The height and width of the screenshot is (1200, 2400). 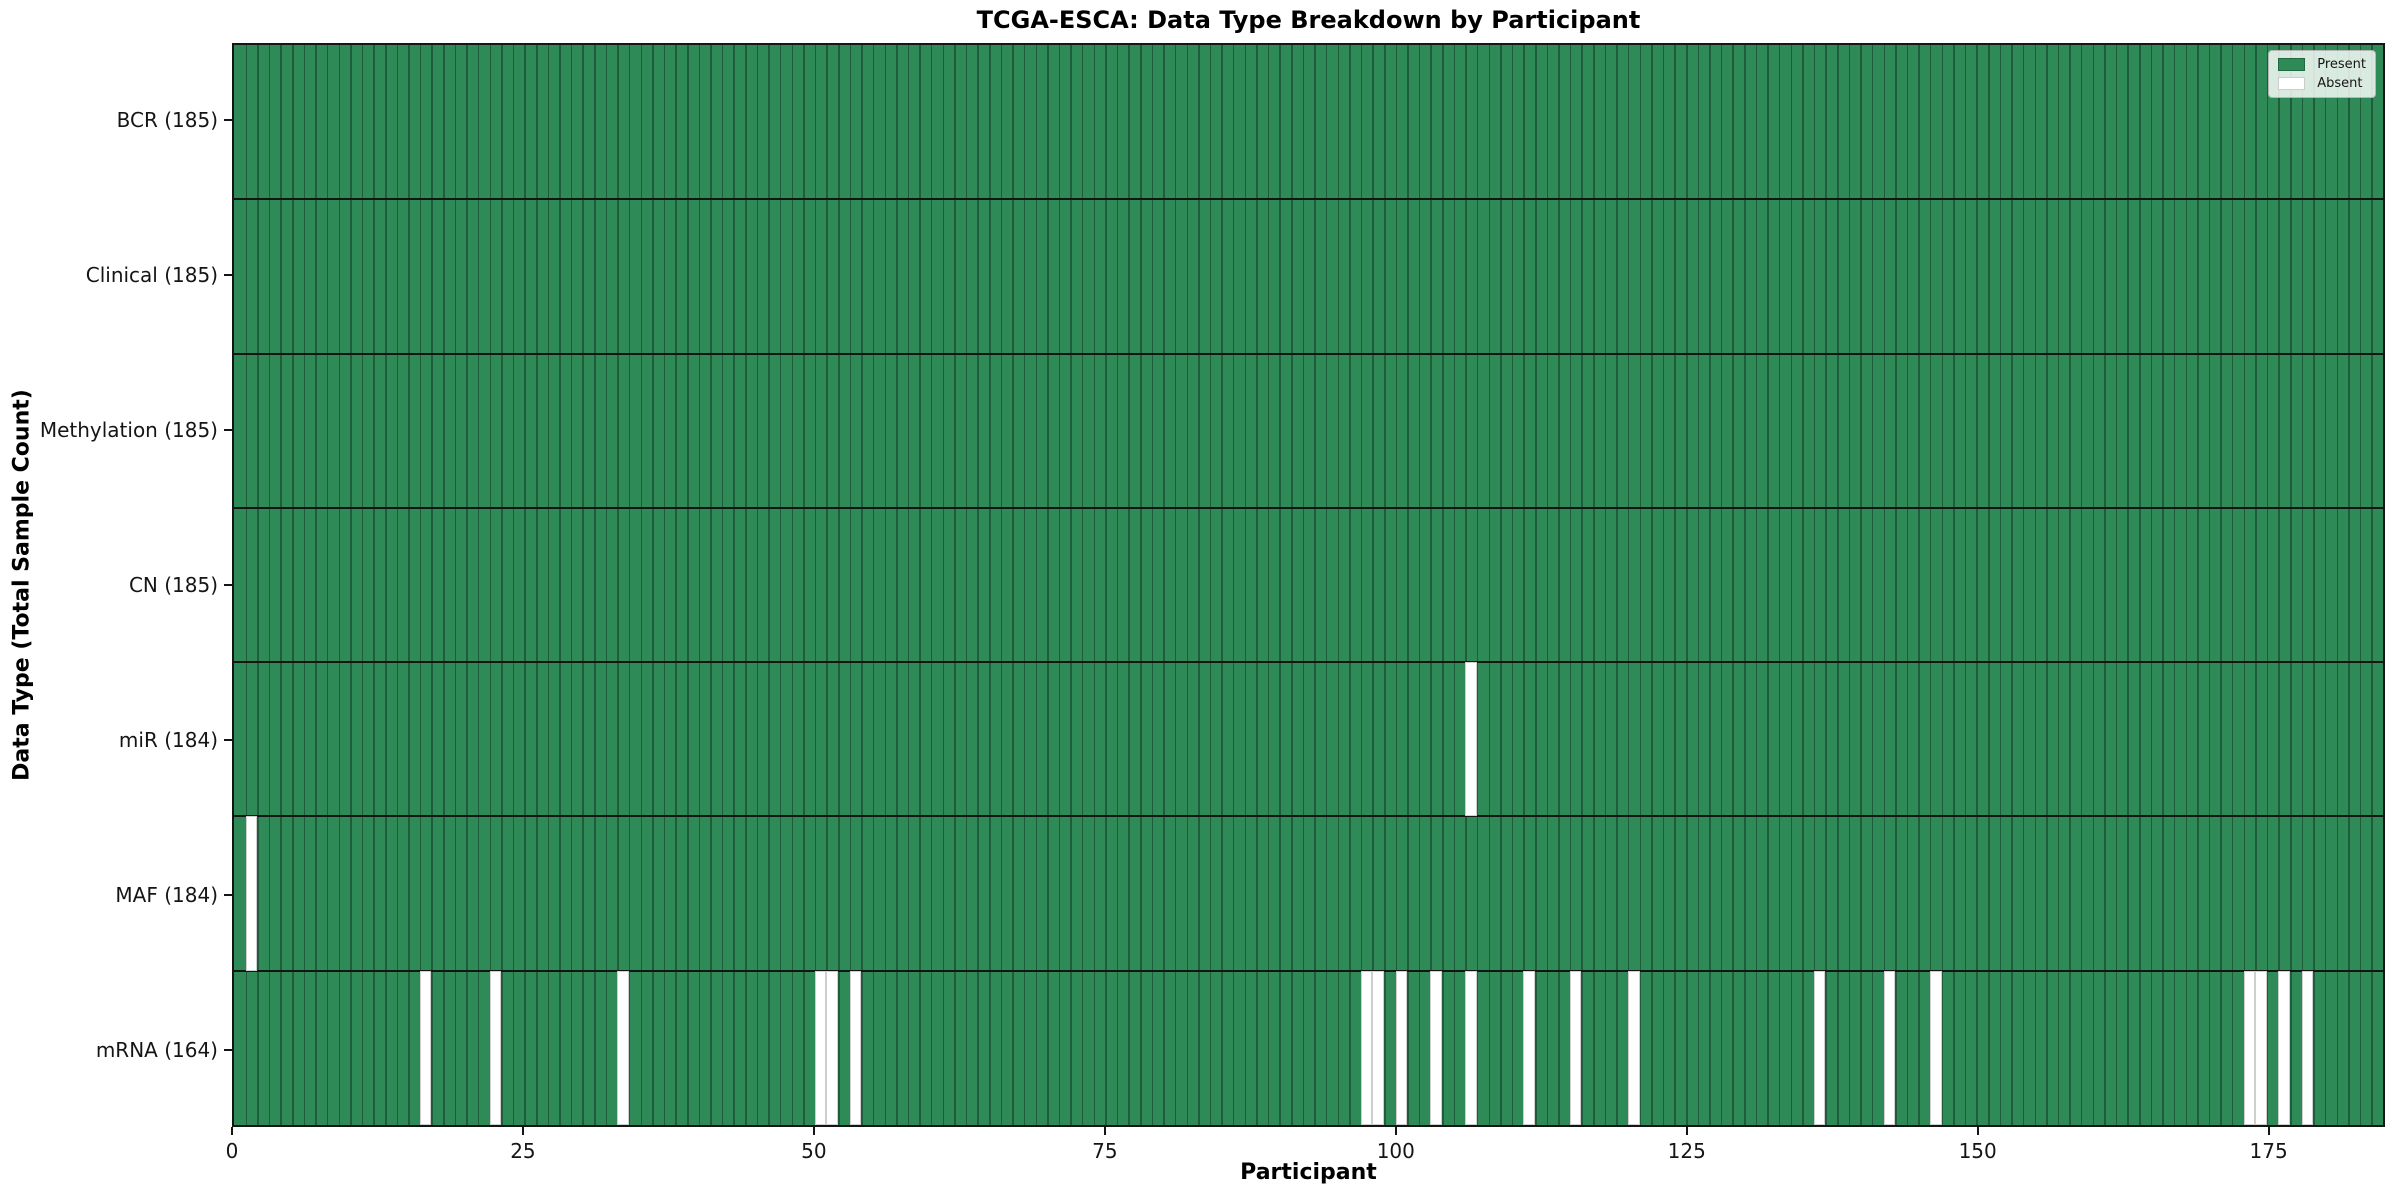 What do you see at coordinates (128, 430) in the screenshot?
I see `y-tick-label: Methylation (185)` at bounding box center [128, 430].